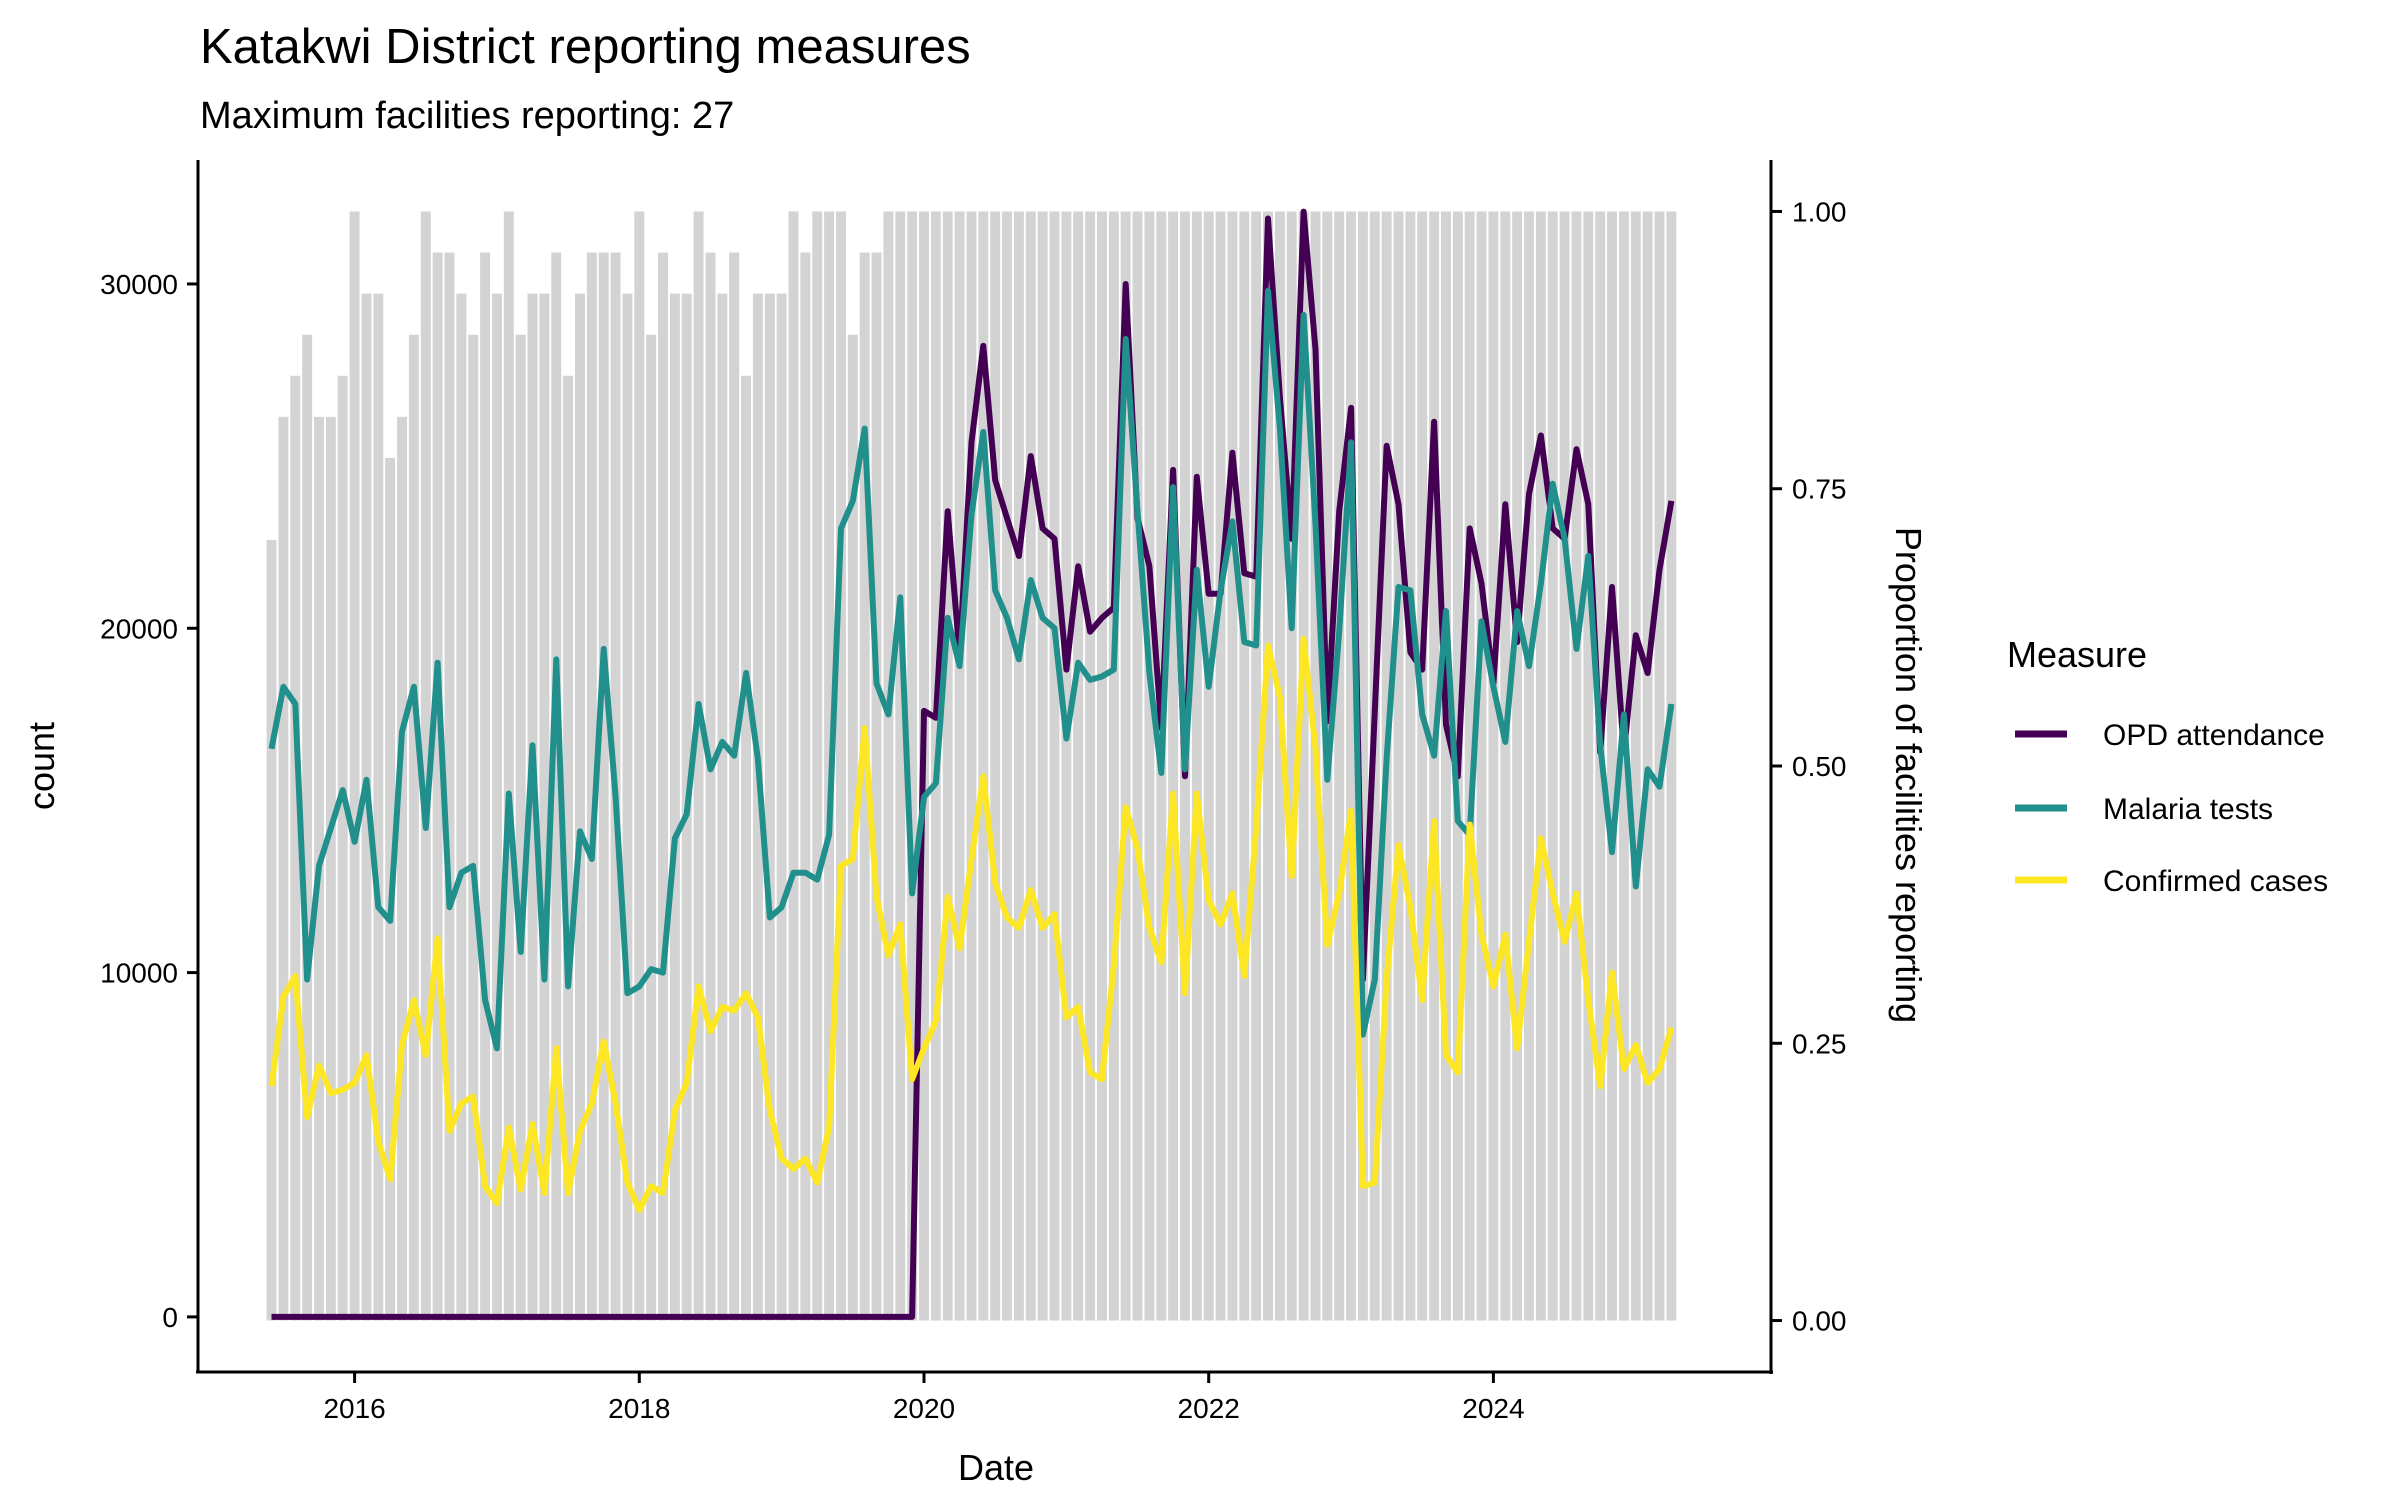  What do you see at coordinates (139, 628) in the screenshot?
I see `y-tick-label: 20000` at bounding box center [139, 628].